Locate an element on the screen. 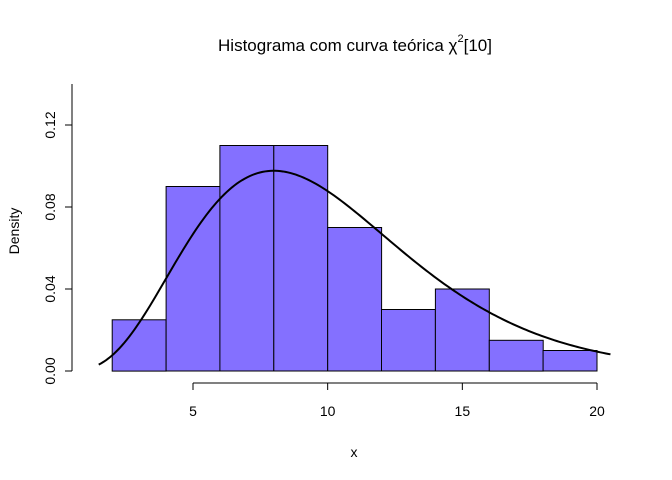 This screenshot has width=672, height=480. y-tick-label: 0.00 is located at coordinates (50, 370).